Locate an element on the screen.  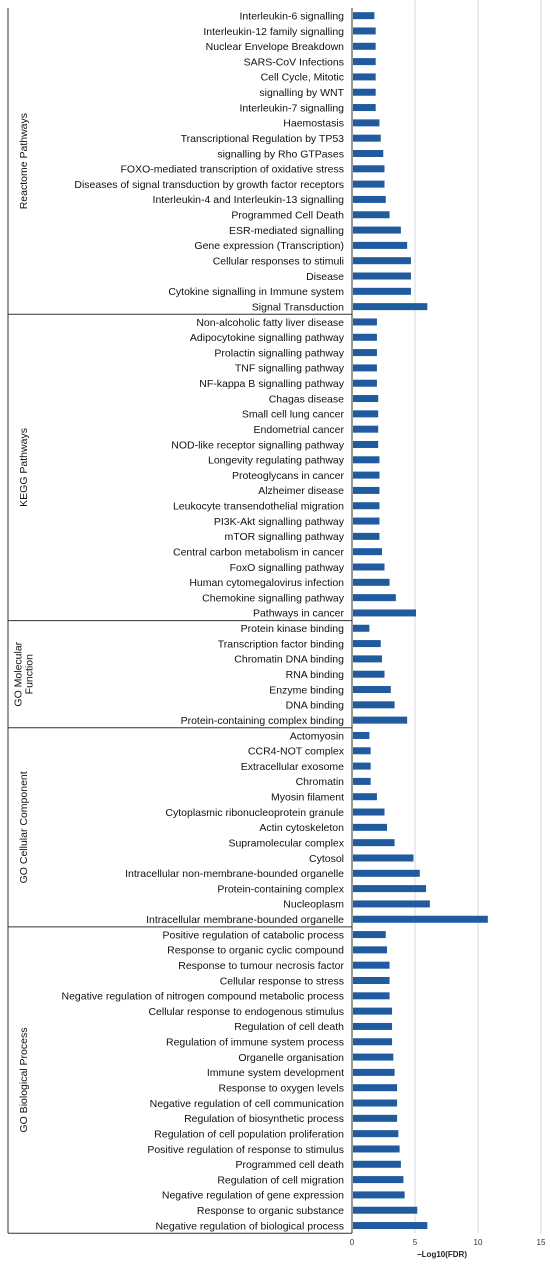
category-label: Actin cytoskeleton is located at coordinates (301, 828).